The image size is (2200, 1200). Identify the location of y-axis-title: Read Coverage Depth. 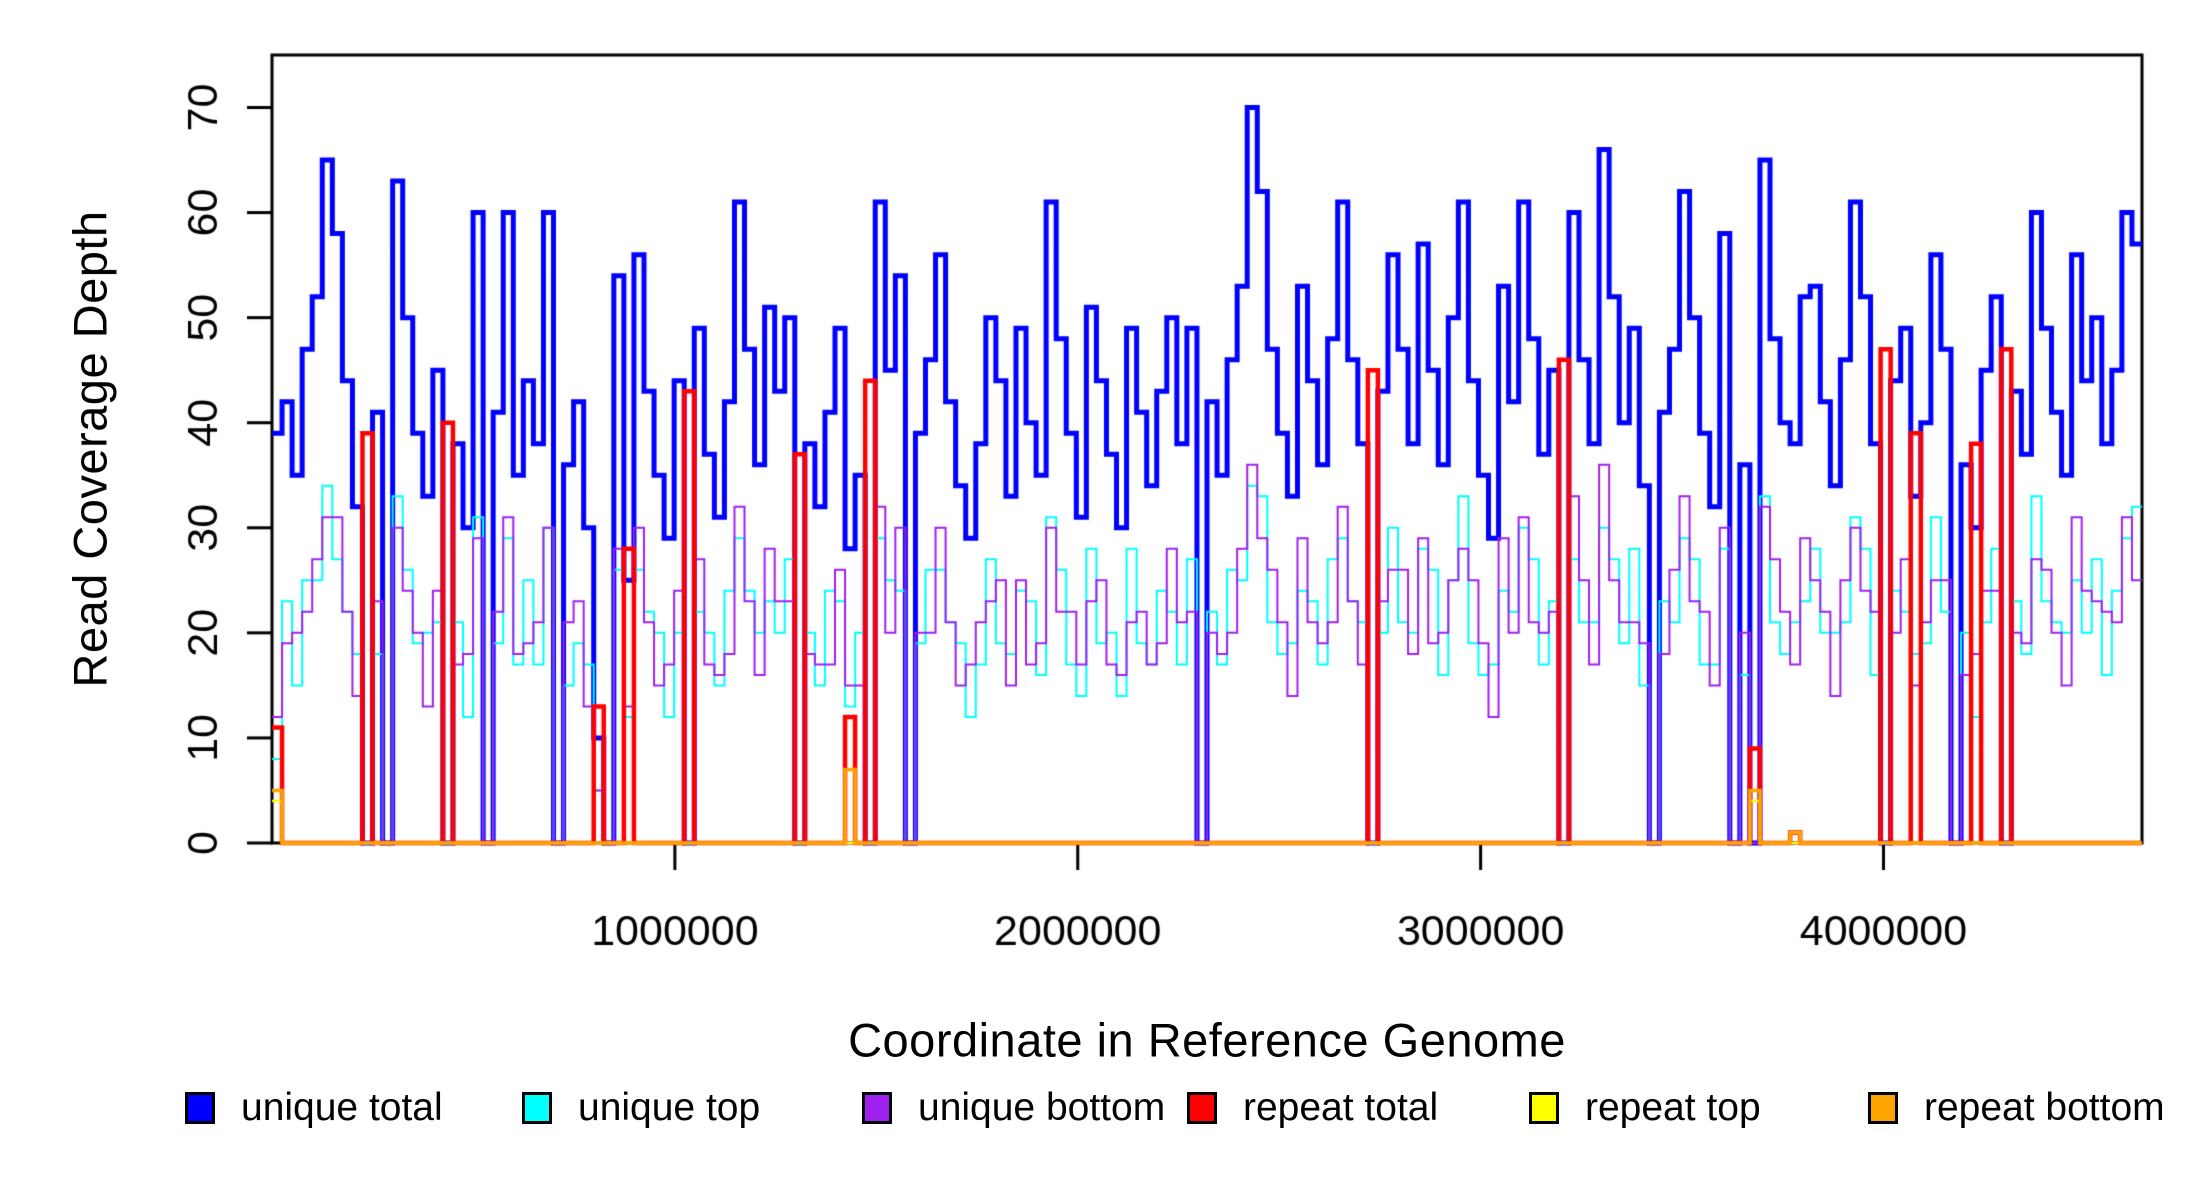
(90, 449).